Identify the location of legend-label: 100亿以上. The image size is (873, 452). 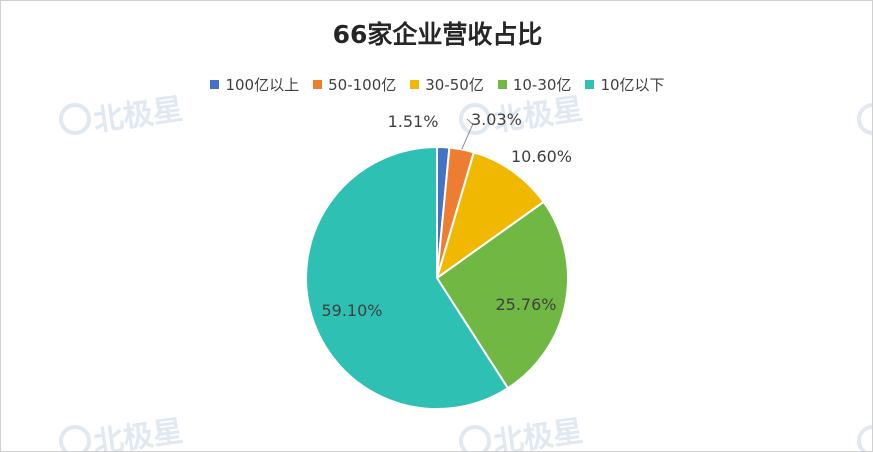
(262, 85).